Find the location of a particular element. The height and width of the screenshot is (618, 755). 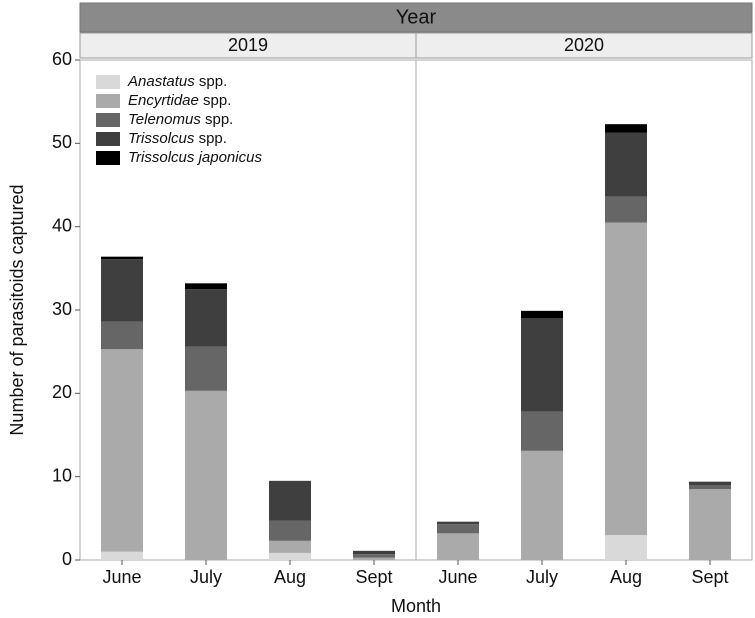

legend-label: Trissolcus spp. is located at coordinates (177, 138).